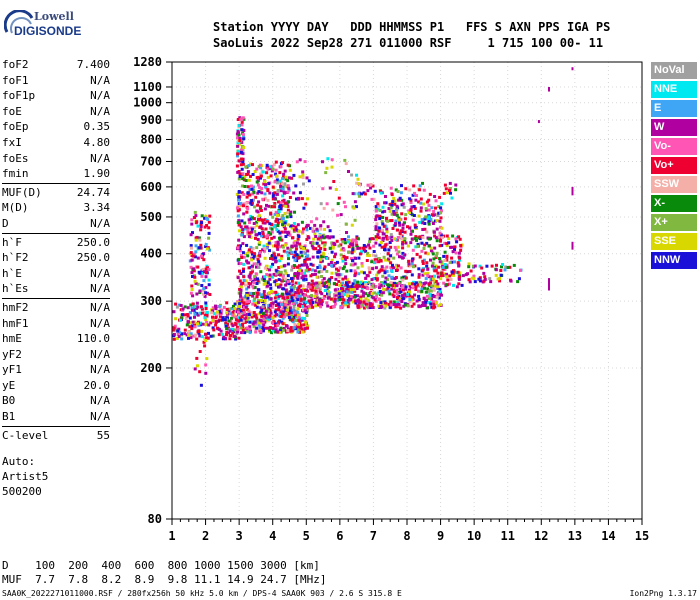 The image size is (700, 600). I want to click on param-value: N/A, so click(100, 354).